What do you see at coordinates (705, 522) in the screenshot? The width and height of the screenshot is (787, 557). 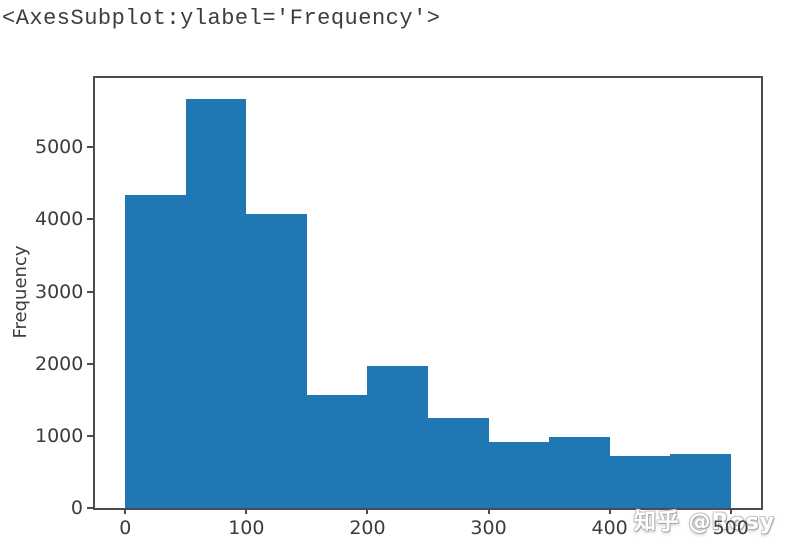 I see `watermark-text: 知乎 @Rosy` at bounding box center [705, 522].